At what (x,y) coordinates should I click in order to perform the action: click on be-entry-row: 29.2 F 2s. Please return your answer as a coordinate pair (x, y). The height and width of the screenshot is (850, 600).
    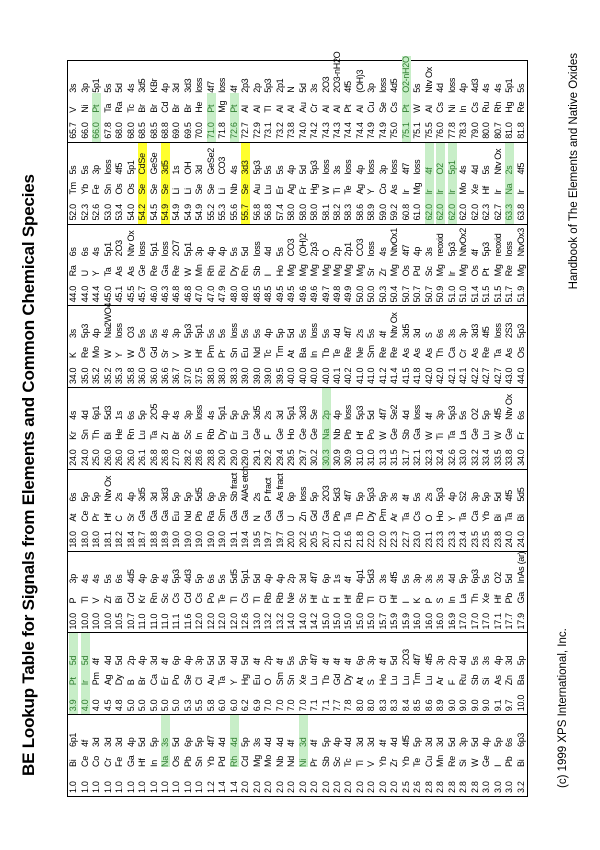
    Looking at the image, I should click on (268, 428).